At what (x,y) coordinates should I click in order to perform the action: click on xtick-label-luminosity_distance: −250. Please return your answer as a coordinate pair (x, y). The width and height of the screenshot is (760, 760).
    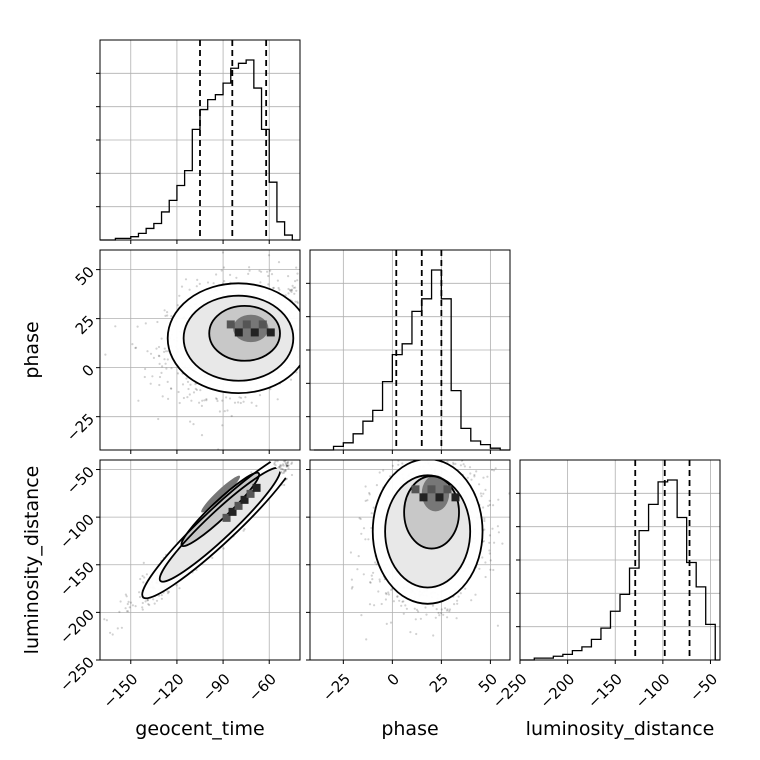
    Looking at the image, I should click on (510, 691).